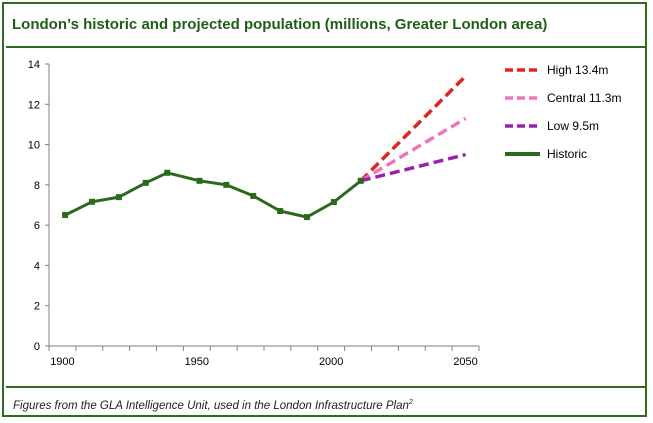 The image size is (653, 423). What do you see at coordinates (413, 167) in the screenshot?
I see `series-line-low-9-5m` at bounding box center [413, 167].